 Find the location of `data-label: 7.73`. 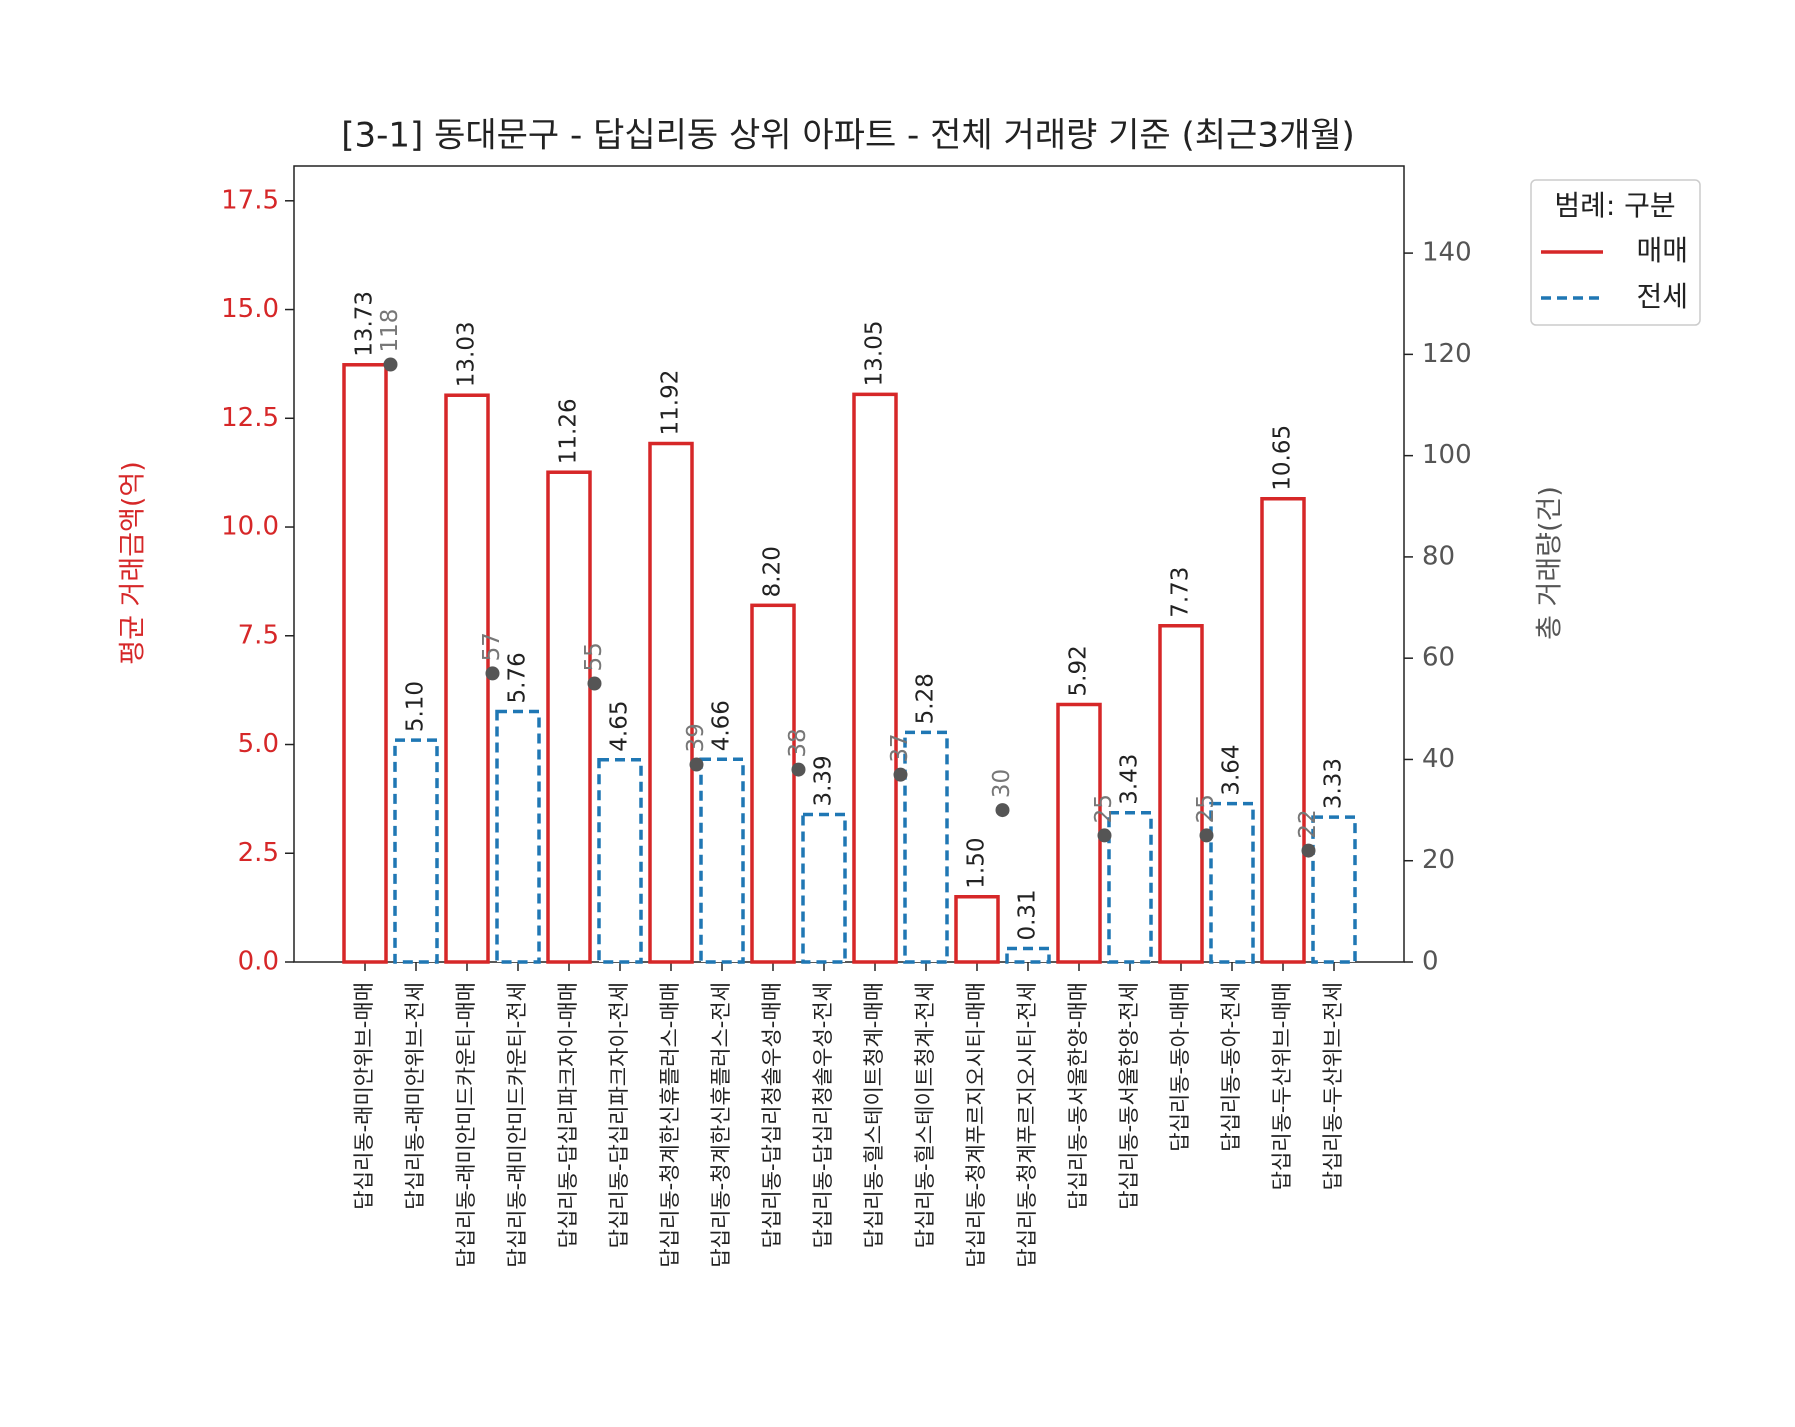

data-label: 7.73 is located at coordinates (1181, 592).